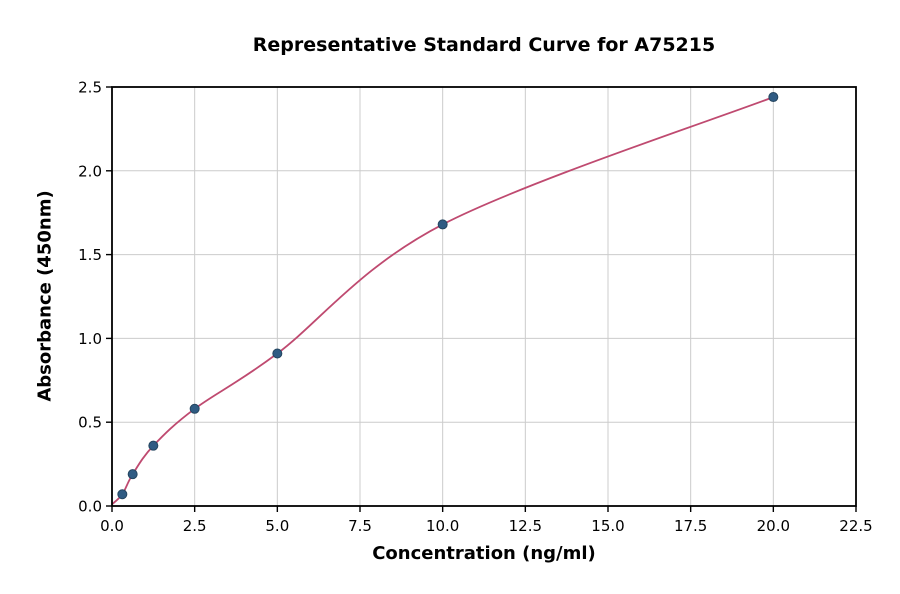 The height and width of the screenshot is (594, 900). Describe the element at coordinates (112, 526) in the screenshot. I see `x-tick-label: 0.0` at that location.